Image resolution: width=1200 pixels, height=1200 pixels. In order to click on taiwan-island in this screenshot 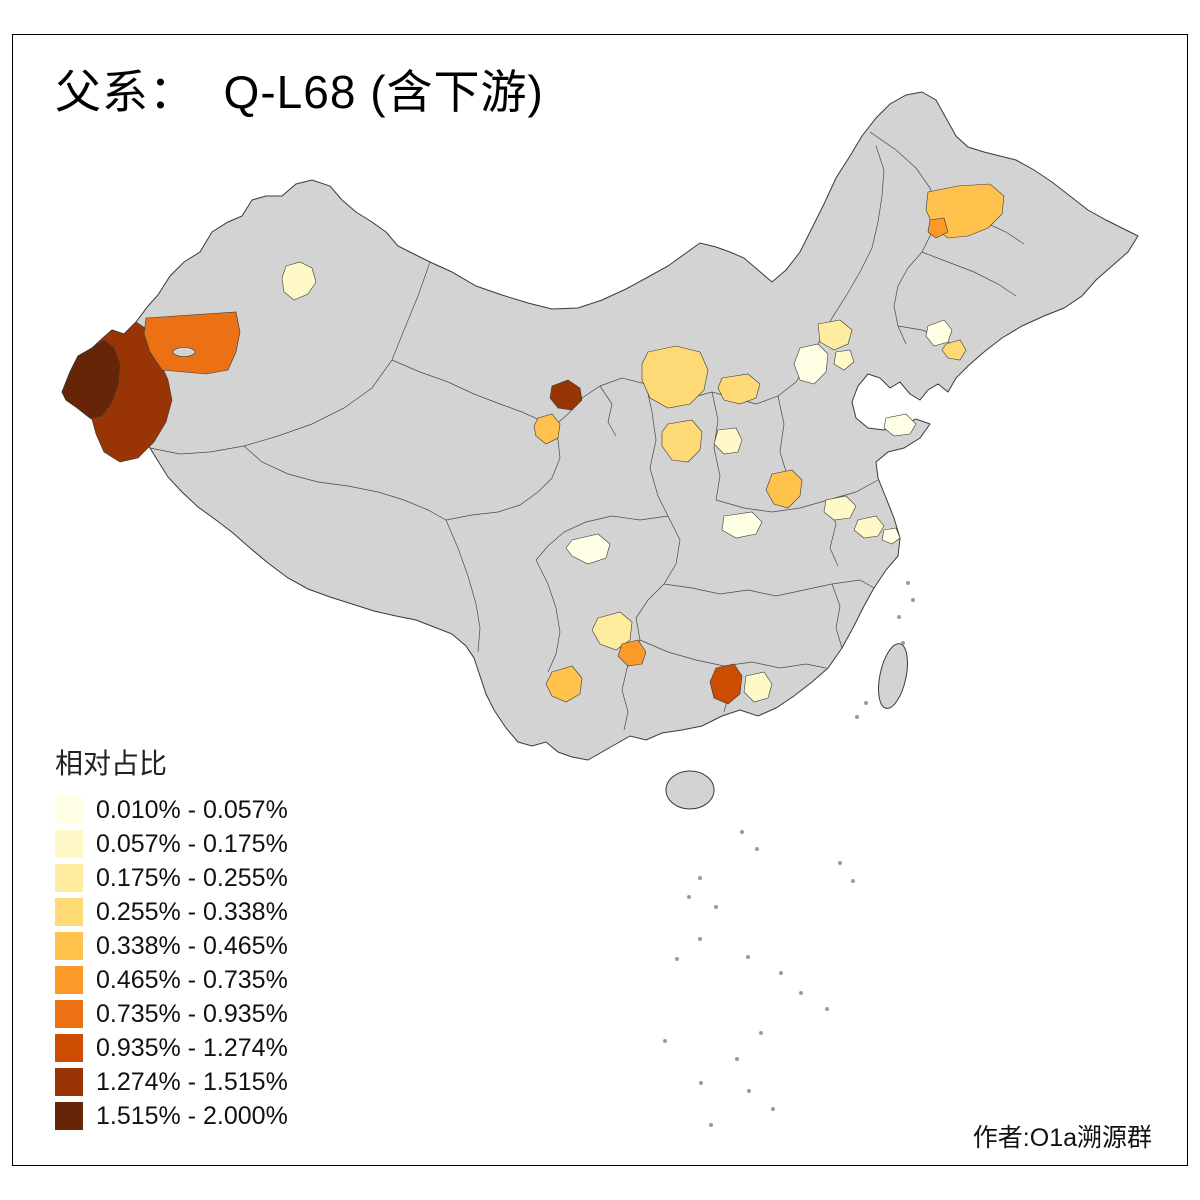, I will do `click(893, 676)`.